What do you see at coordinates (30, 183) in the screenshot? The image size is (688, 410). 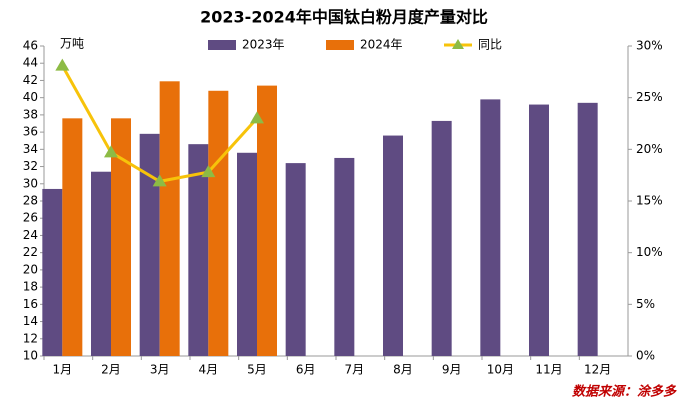 I see `y-tick-label: 30` at bounding box center [30, 183].